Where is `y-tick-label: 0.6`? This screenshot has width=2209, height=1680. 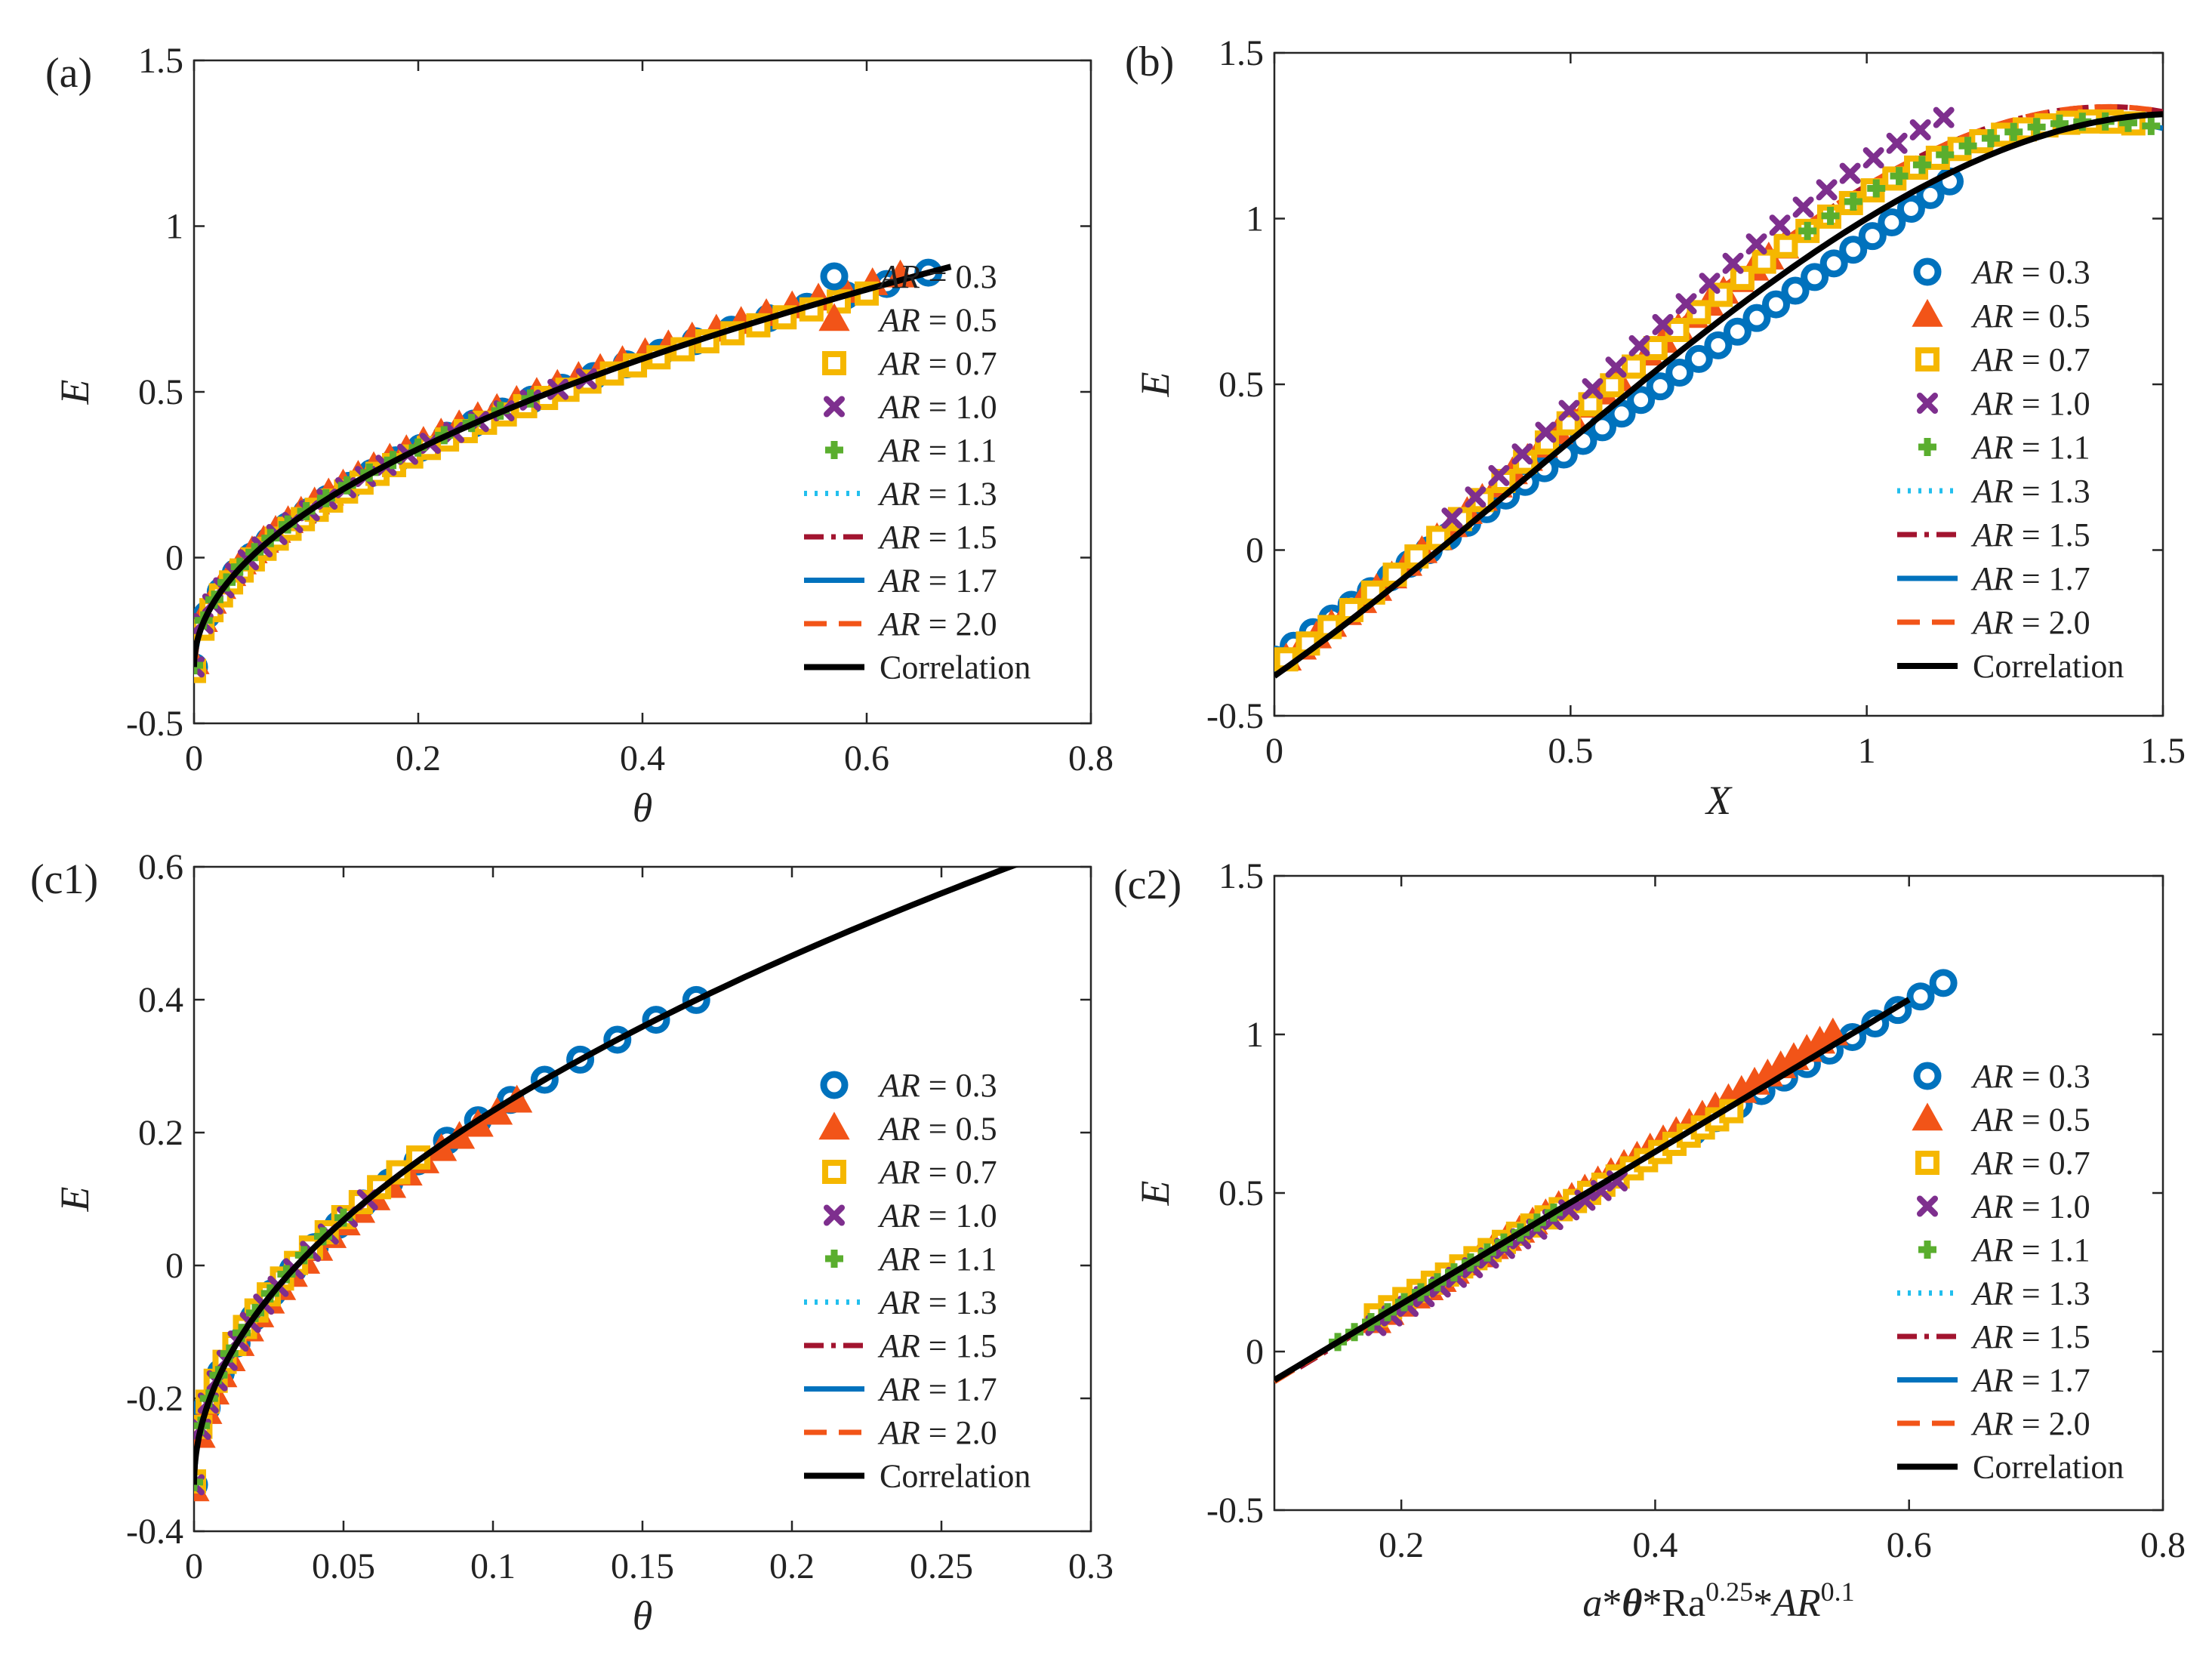
y-tick-label: 0.6 is located at coordinates (160, 867).